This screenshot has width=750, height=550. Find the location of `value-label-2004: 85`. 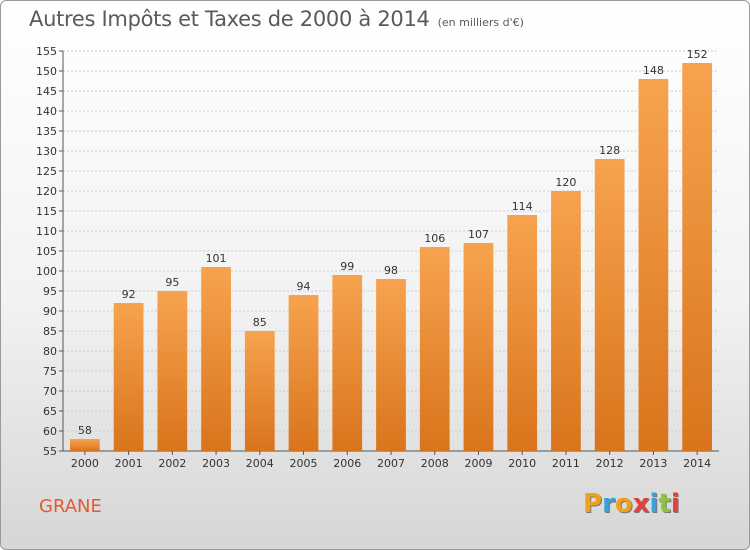

value-label-2004: 85 is located at coordinates (260, 322).